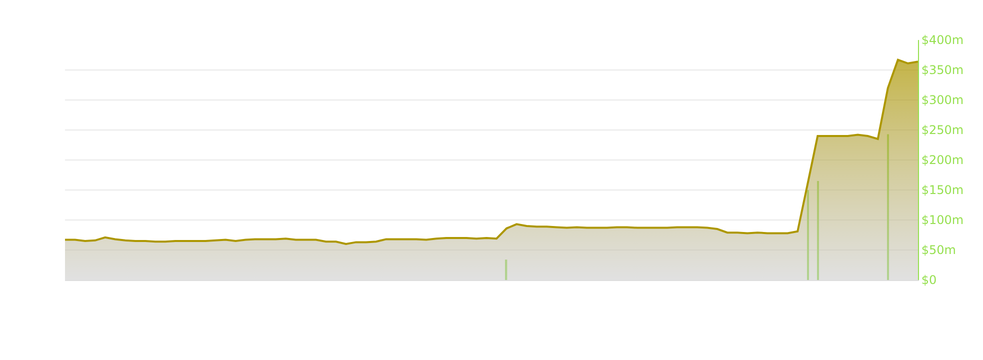  I want to click on y-tick-label: $350m, so click(942, 70).